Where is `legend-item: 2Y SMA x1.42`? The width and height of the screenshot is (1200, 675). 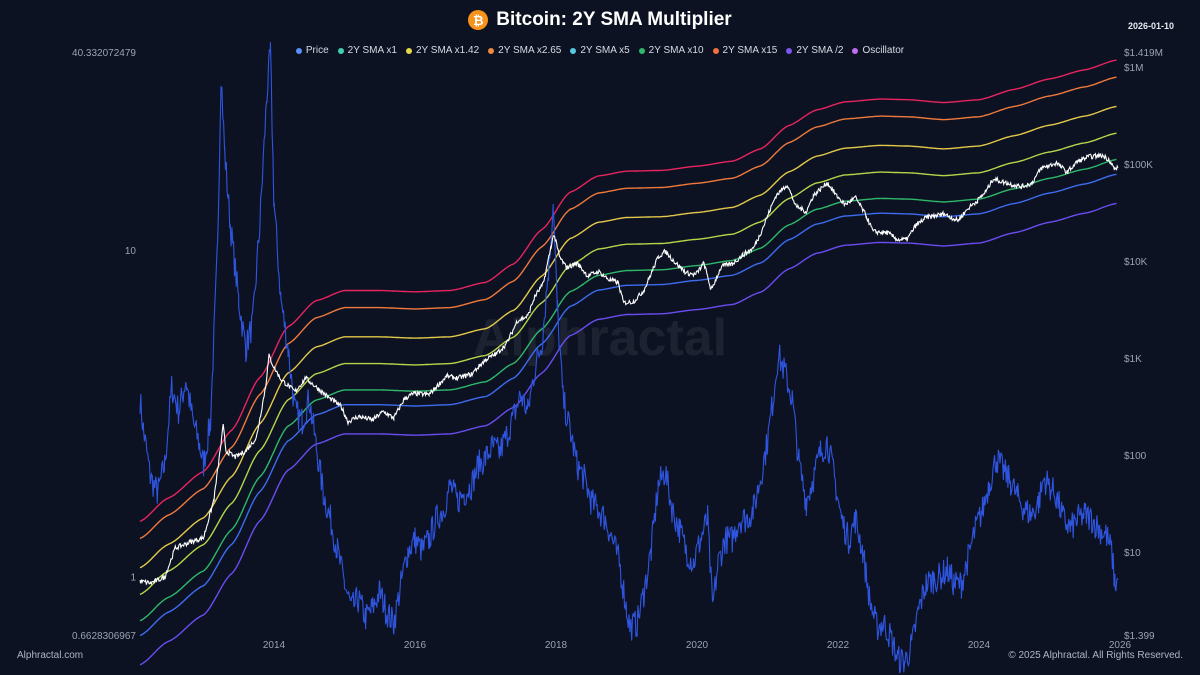 legend-item: 2Y SMA x1.42 is located at coordinates (442, 50).